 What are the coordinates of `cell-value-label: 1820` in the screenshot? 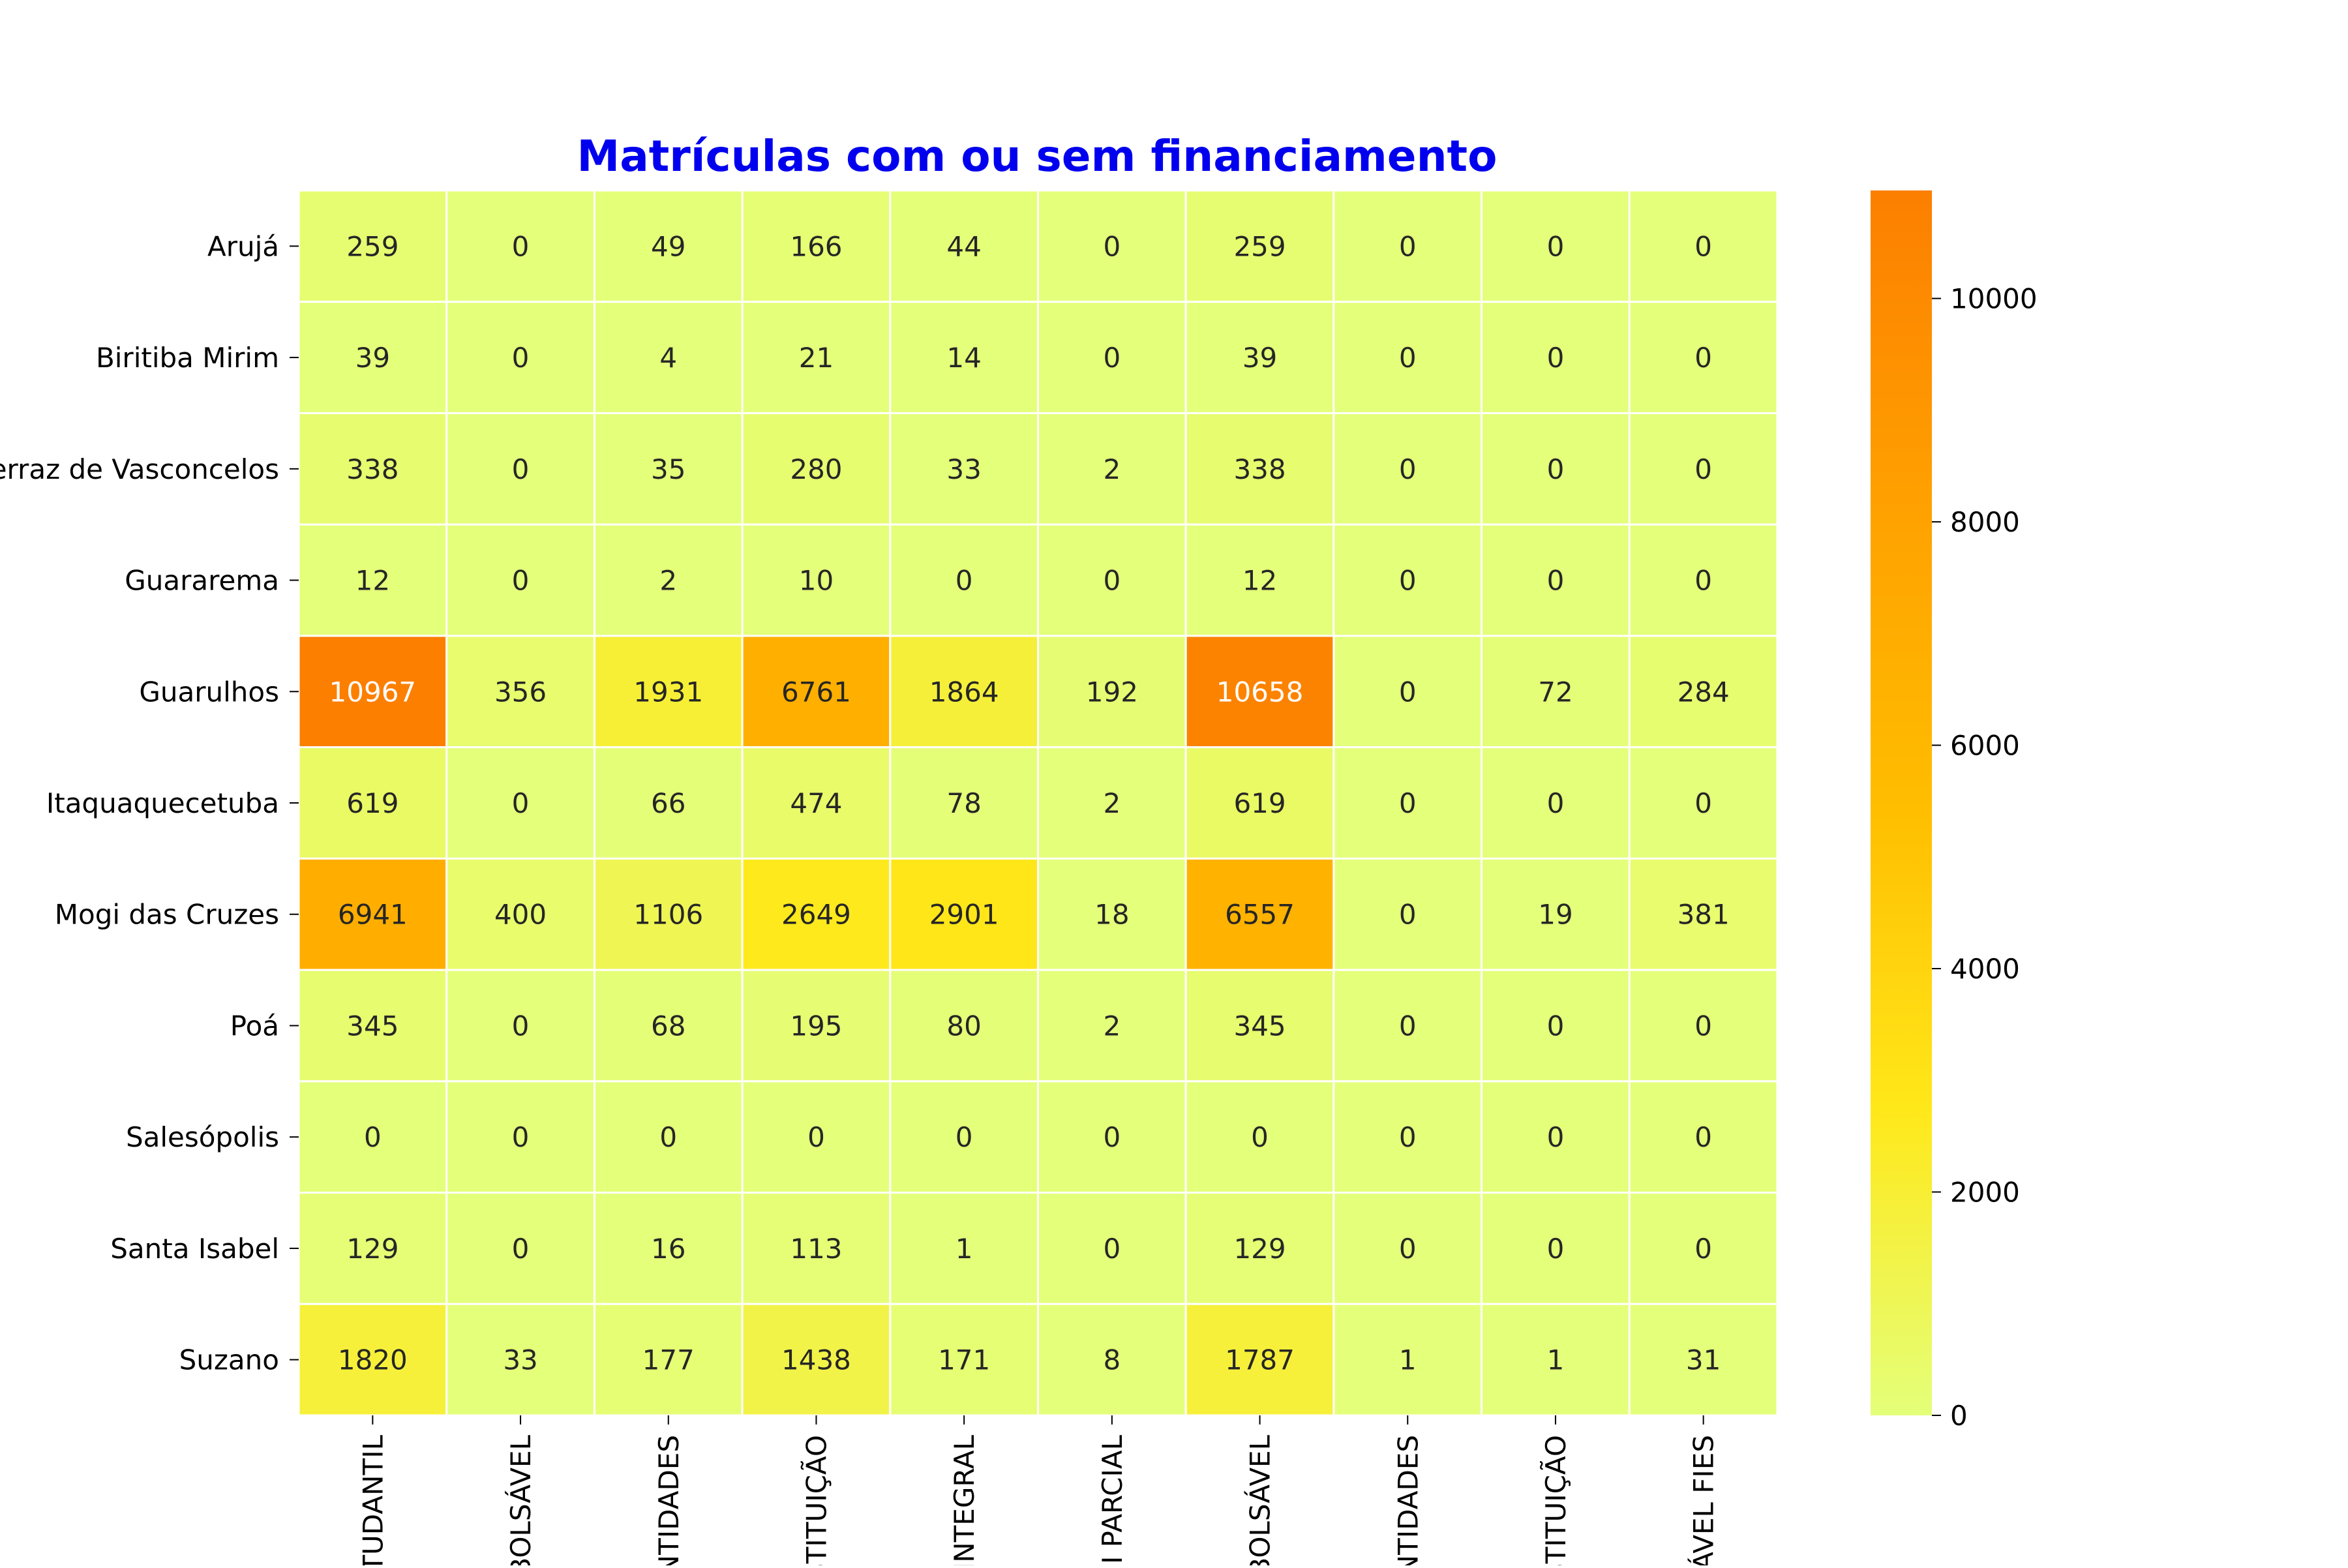 It's located at (373, 1360).